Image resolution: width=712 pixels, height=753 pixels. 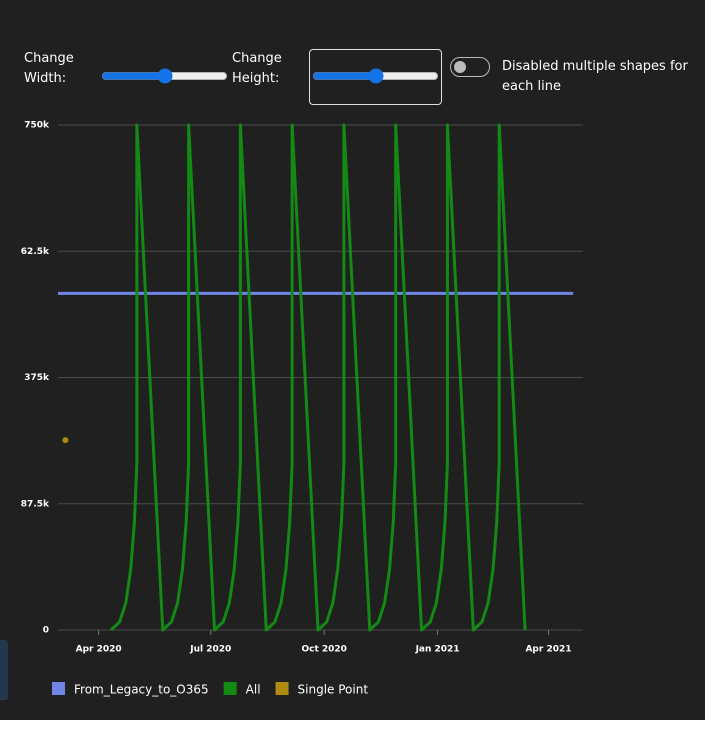 What do you see at coordinates (253, 690) in the screenshot?
I see `legend-label: All` at bounding box center [253, 690].